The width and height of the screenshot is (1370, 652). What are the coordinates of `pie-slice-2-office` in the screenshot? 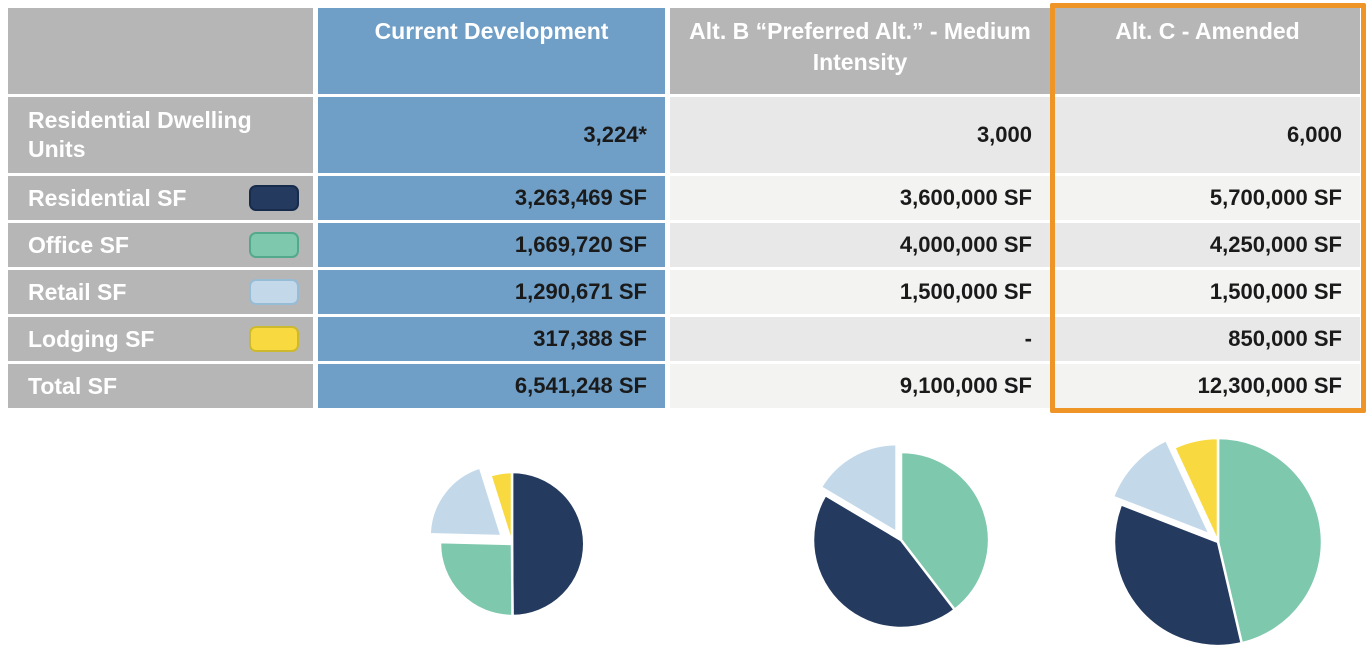 It's located at (1177, 575).